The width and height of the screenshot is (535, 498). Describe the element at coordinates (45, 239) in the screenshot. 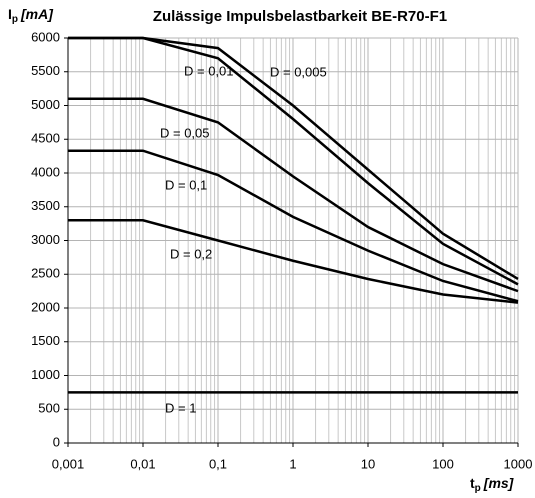

I see `y-tick-label: 3000` at that location.